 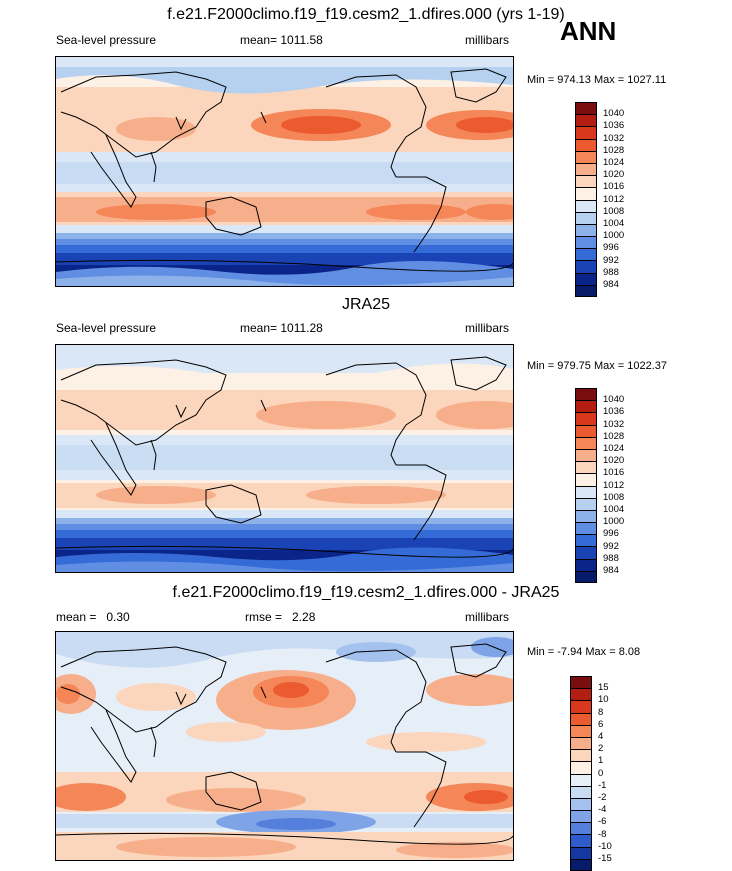 I want to click on colorbar-label: 0, so click(x=601, y=773).